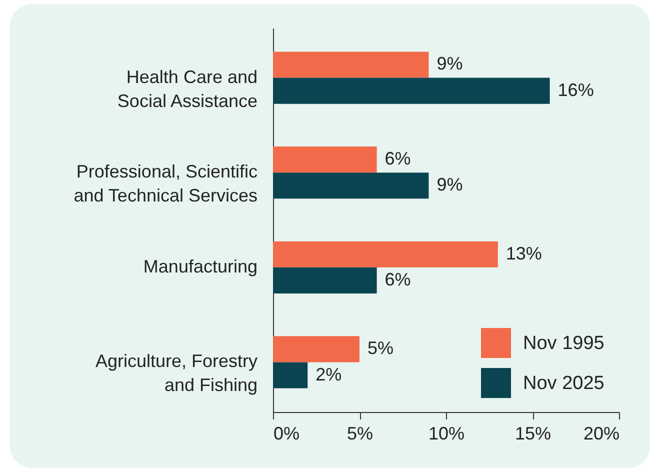 The image size is (653, 470). I want to click on x-tick-label: 5%, so click(360, 434).